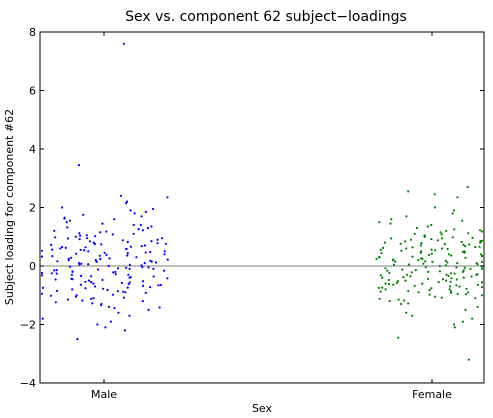  Describe the element at coordinates (32, 149) in the screenshot. I see `y-tick-label: 4` at that location.